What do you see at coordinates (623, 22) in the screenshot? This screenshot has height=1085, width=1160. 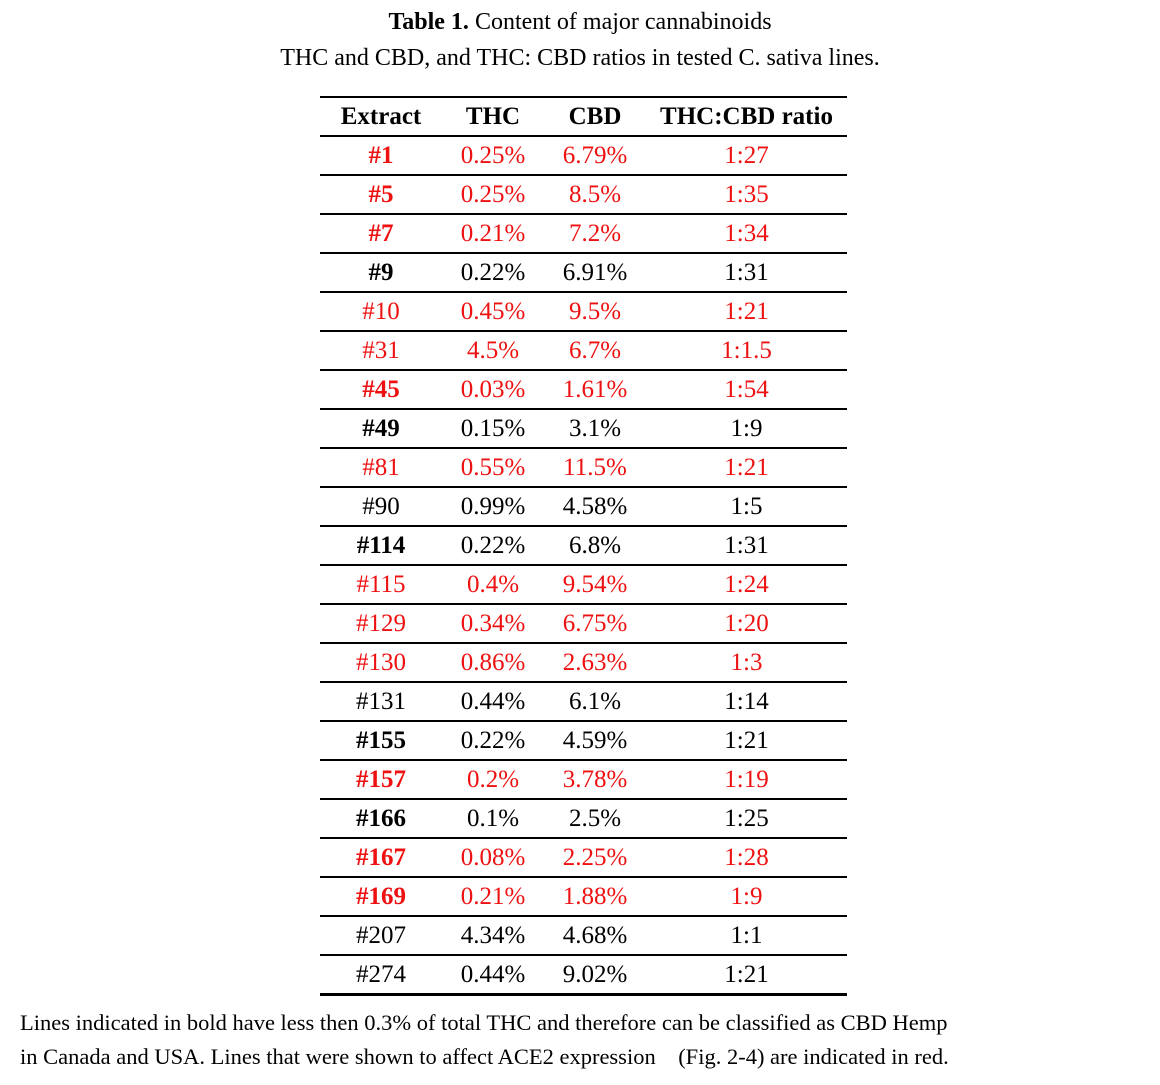 I see `table-title: Content of major cannabinoids` at bounding box center [623, 22].